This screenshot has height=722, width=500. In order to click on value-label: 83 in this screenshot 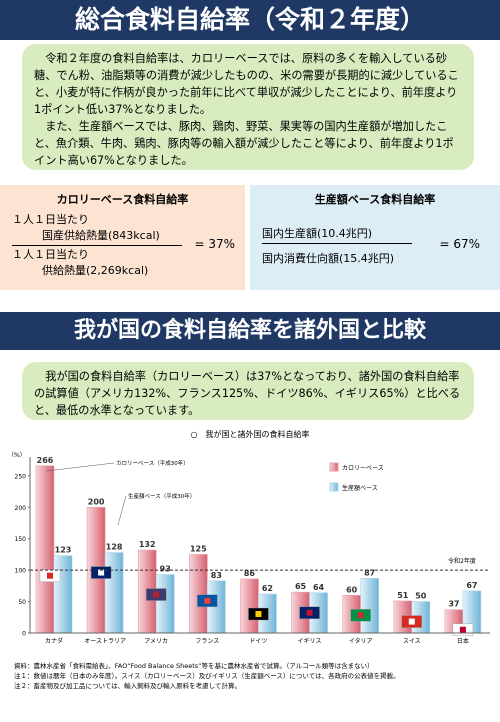, I will do `click(216, 575)`.